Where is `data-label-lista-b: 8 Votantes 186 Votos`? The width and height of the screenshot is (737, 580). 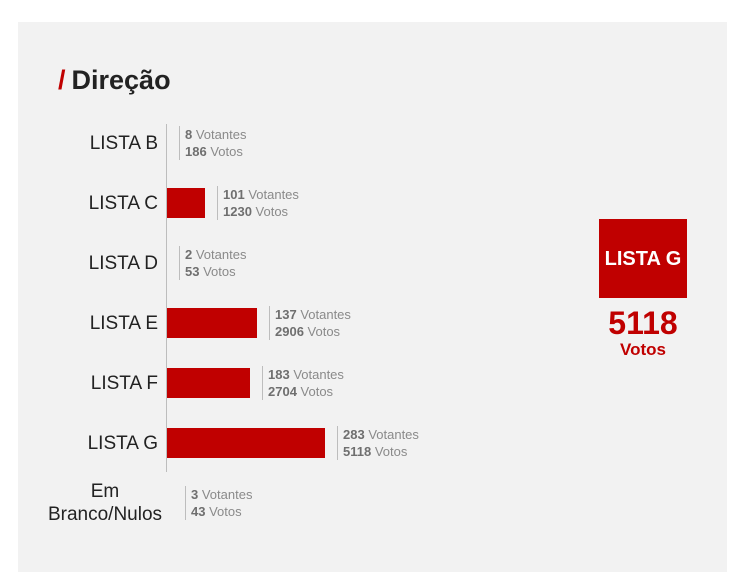
data-label-lista-b: 8 Votantes 186 Votos is located at coordinates (212, 143).